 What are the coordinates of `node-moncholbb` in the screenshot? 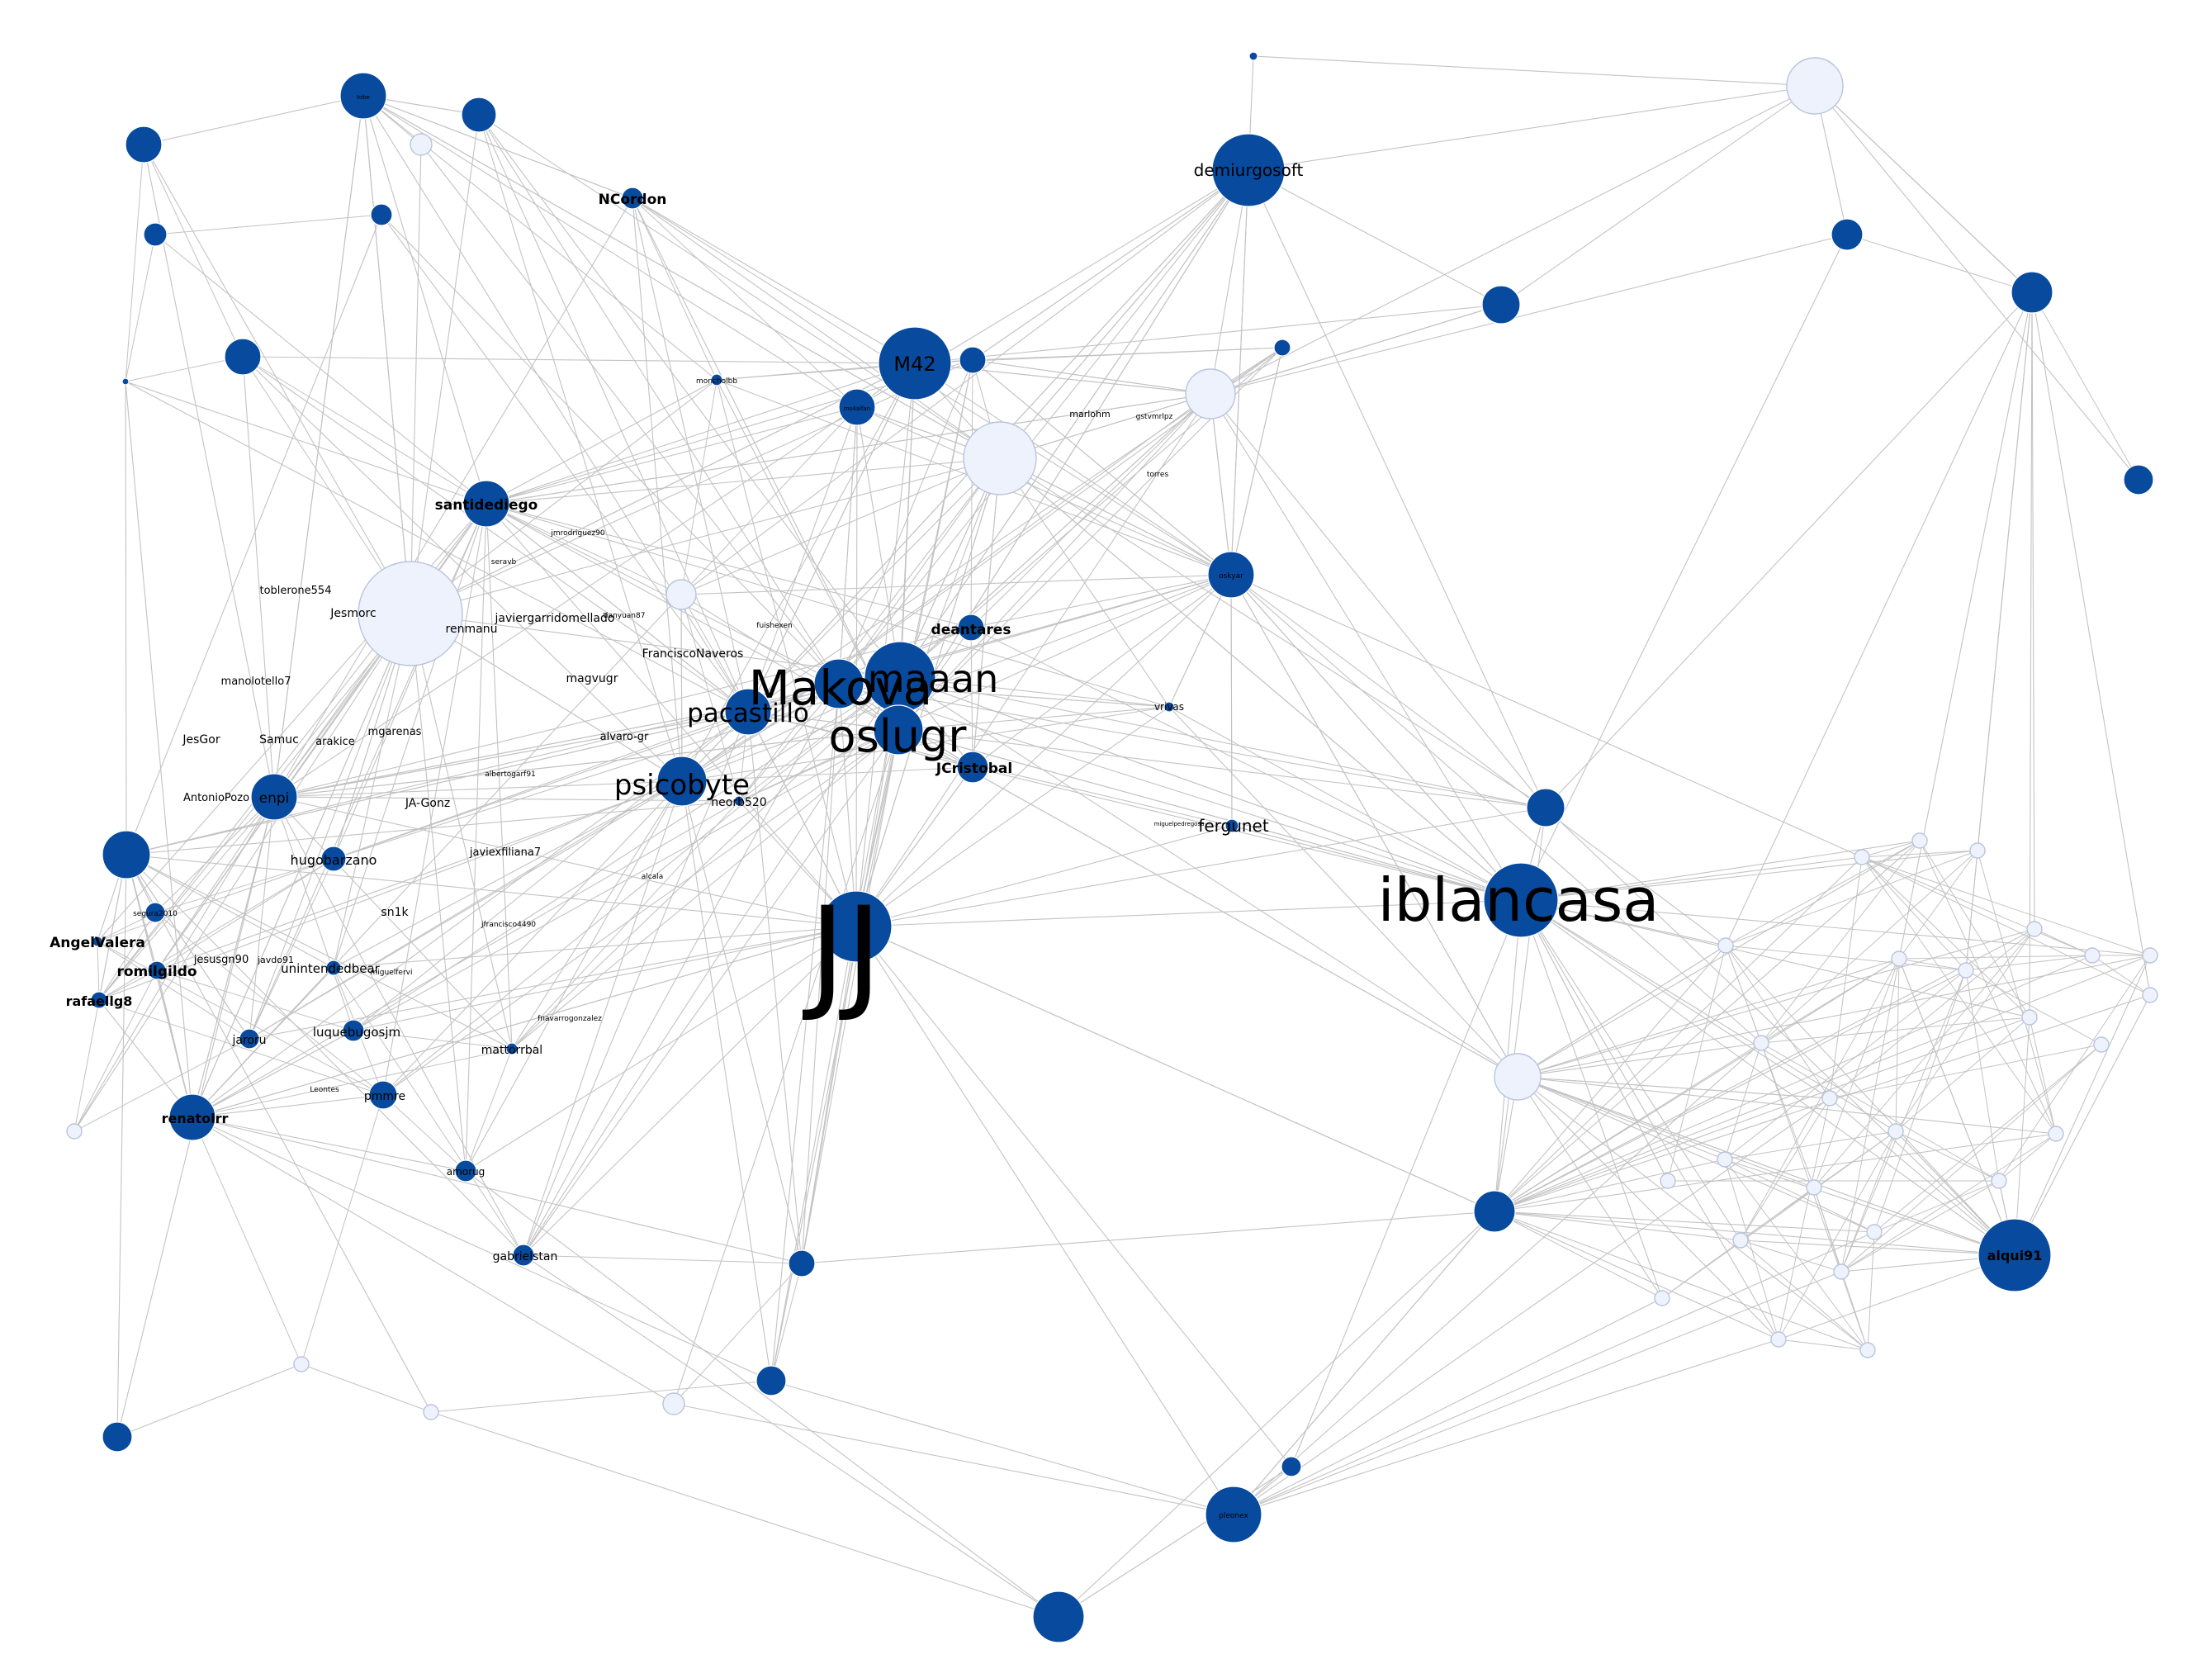 It's located at (716, 380).